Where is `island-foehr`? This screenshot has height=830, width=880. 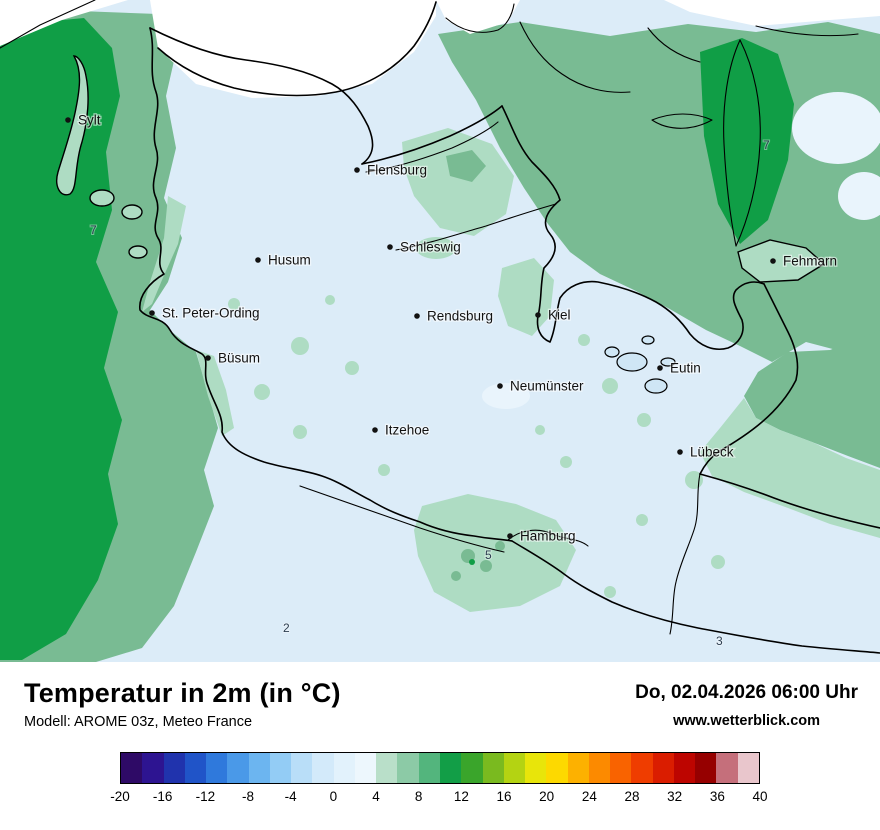 island-foehr is located at coordinates (132, 212).